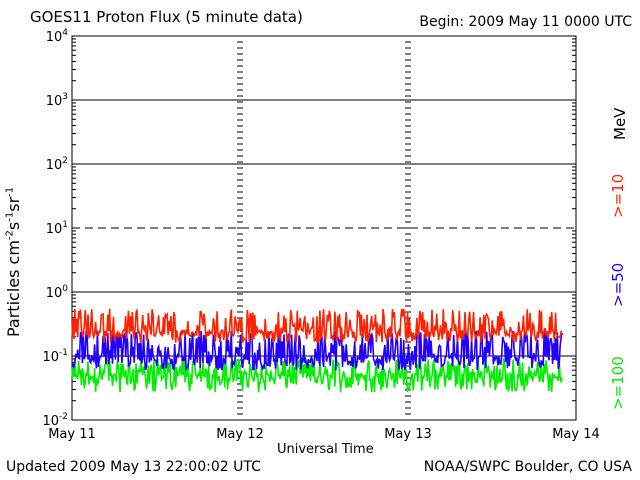  Describe the element at coordinates (133, 467) in the screenshot. I see `updated-timestamp: Updated 2009 May 13 22:00:02 UTC` at that location.